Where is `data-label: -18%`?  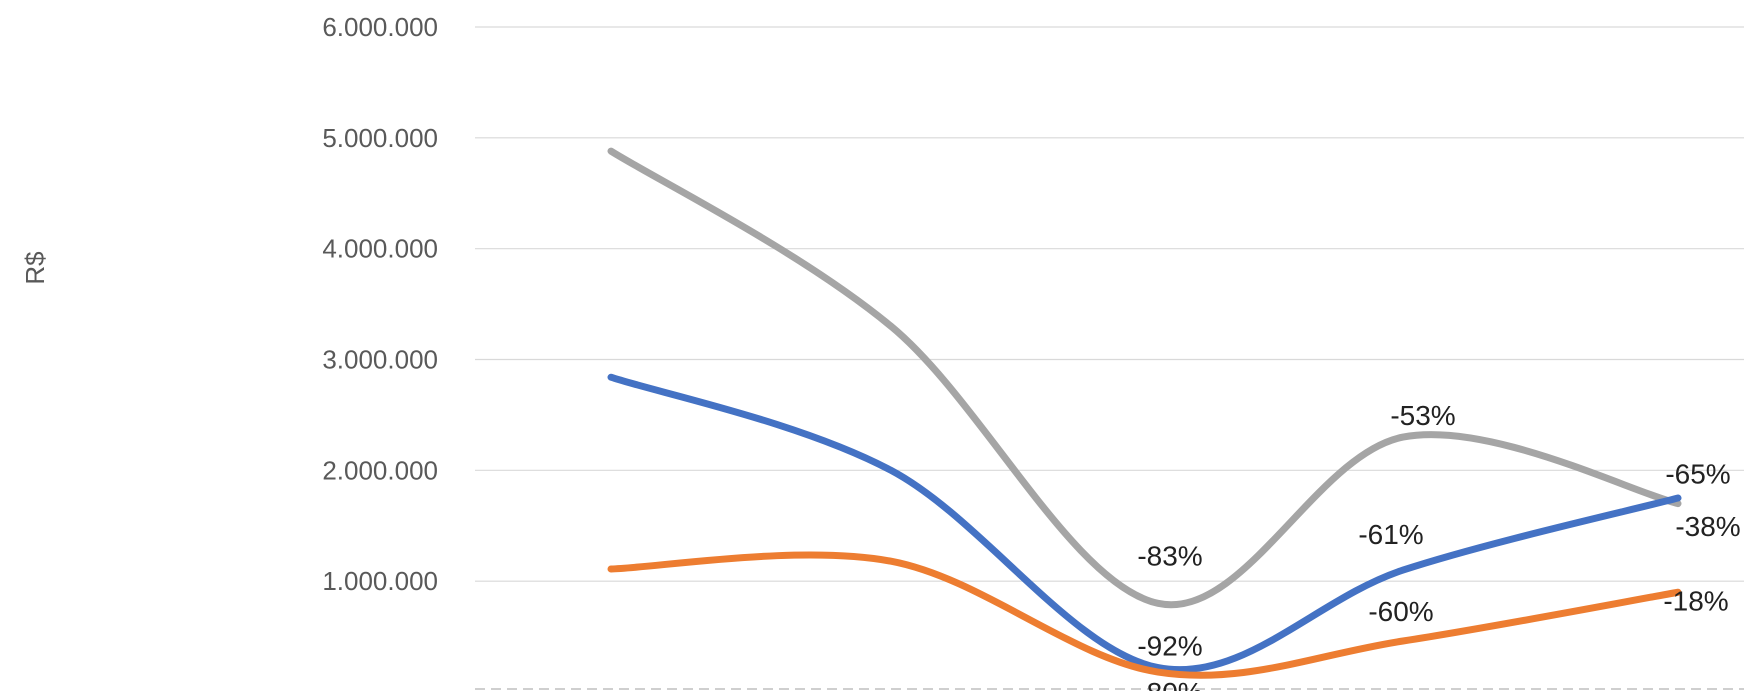 data-label: -18% is located at coordinates (1695, 600).